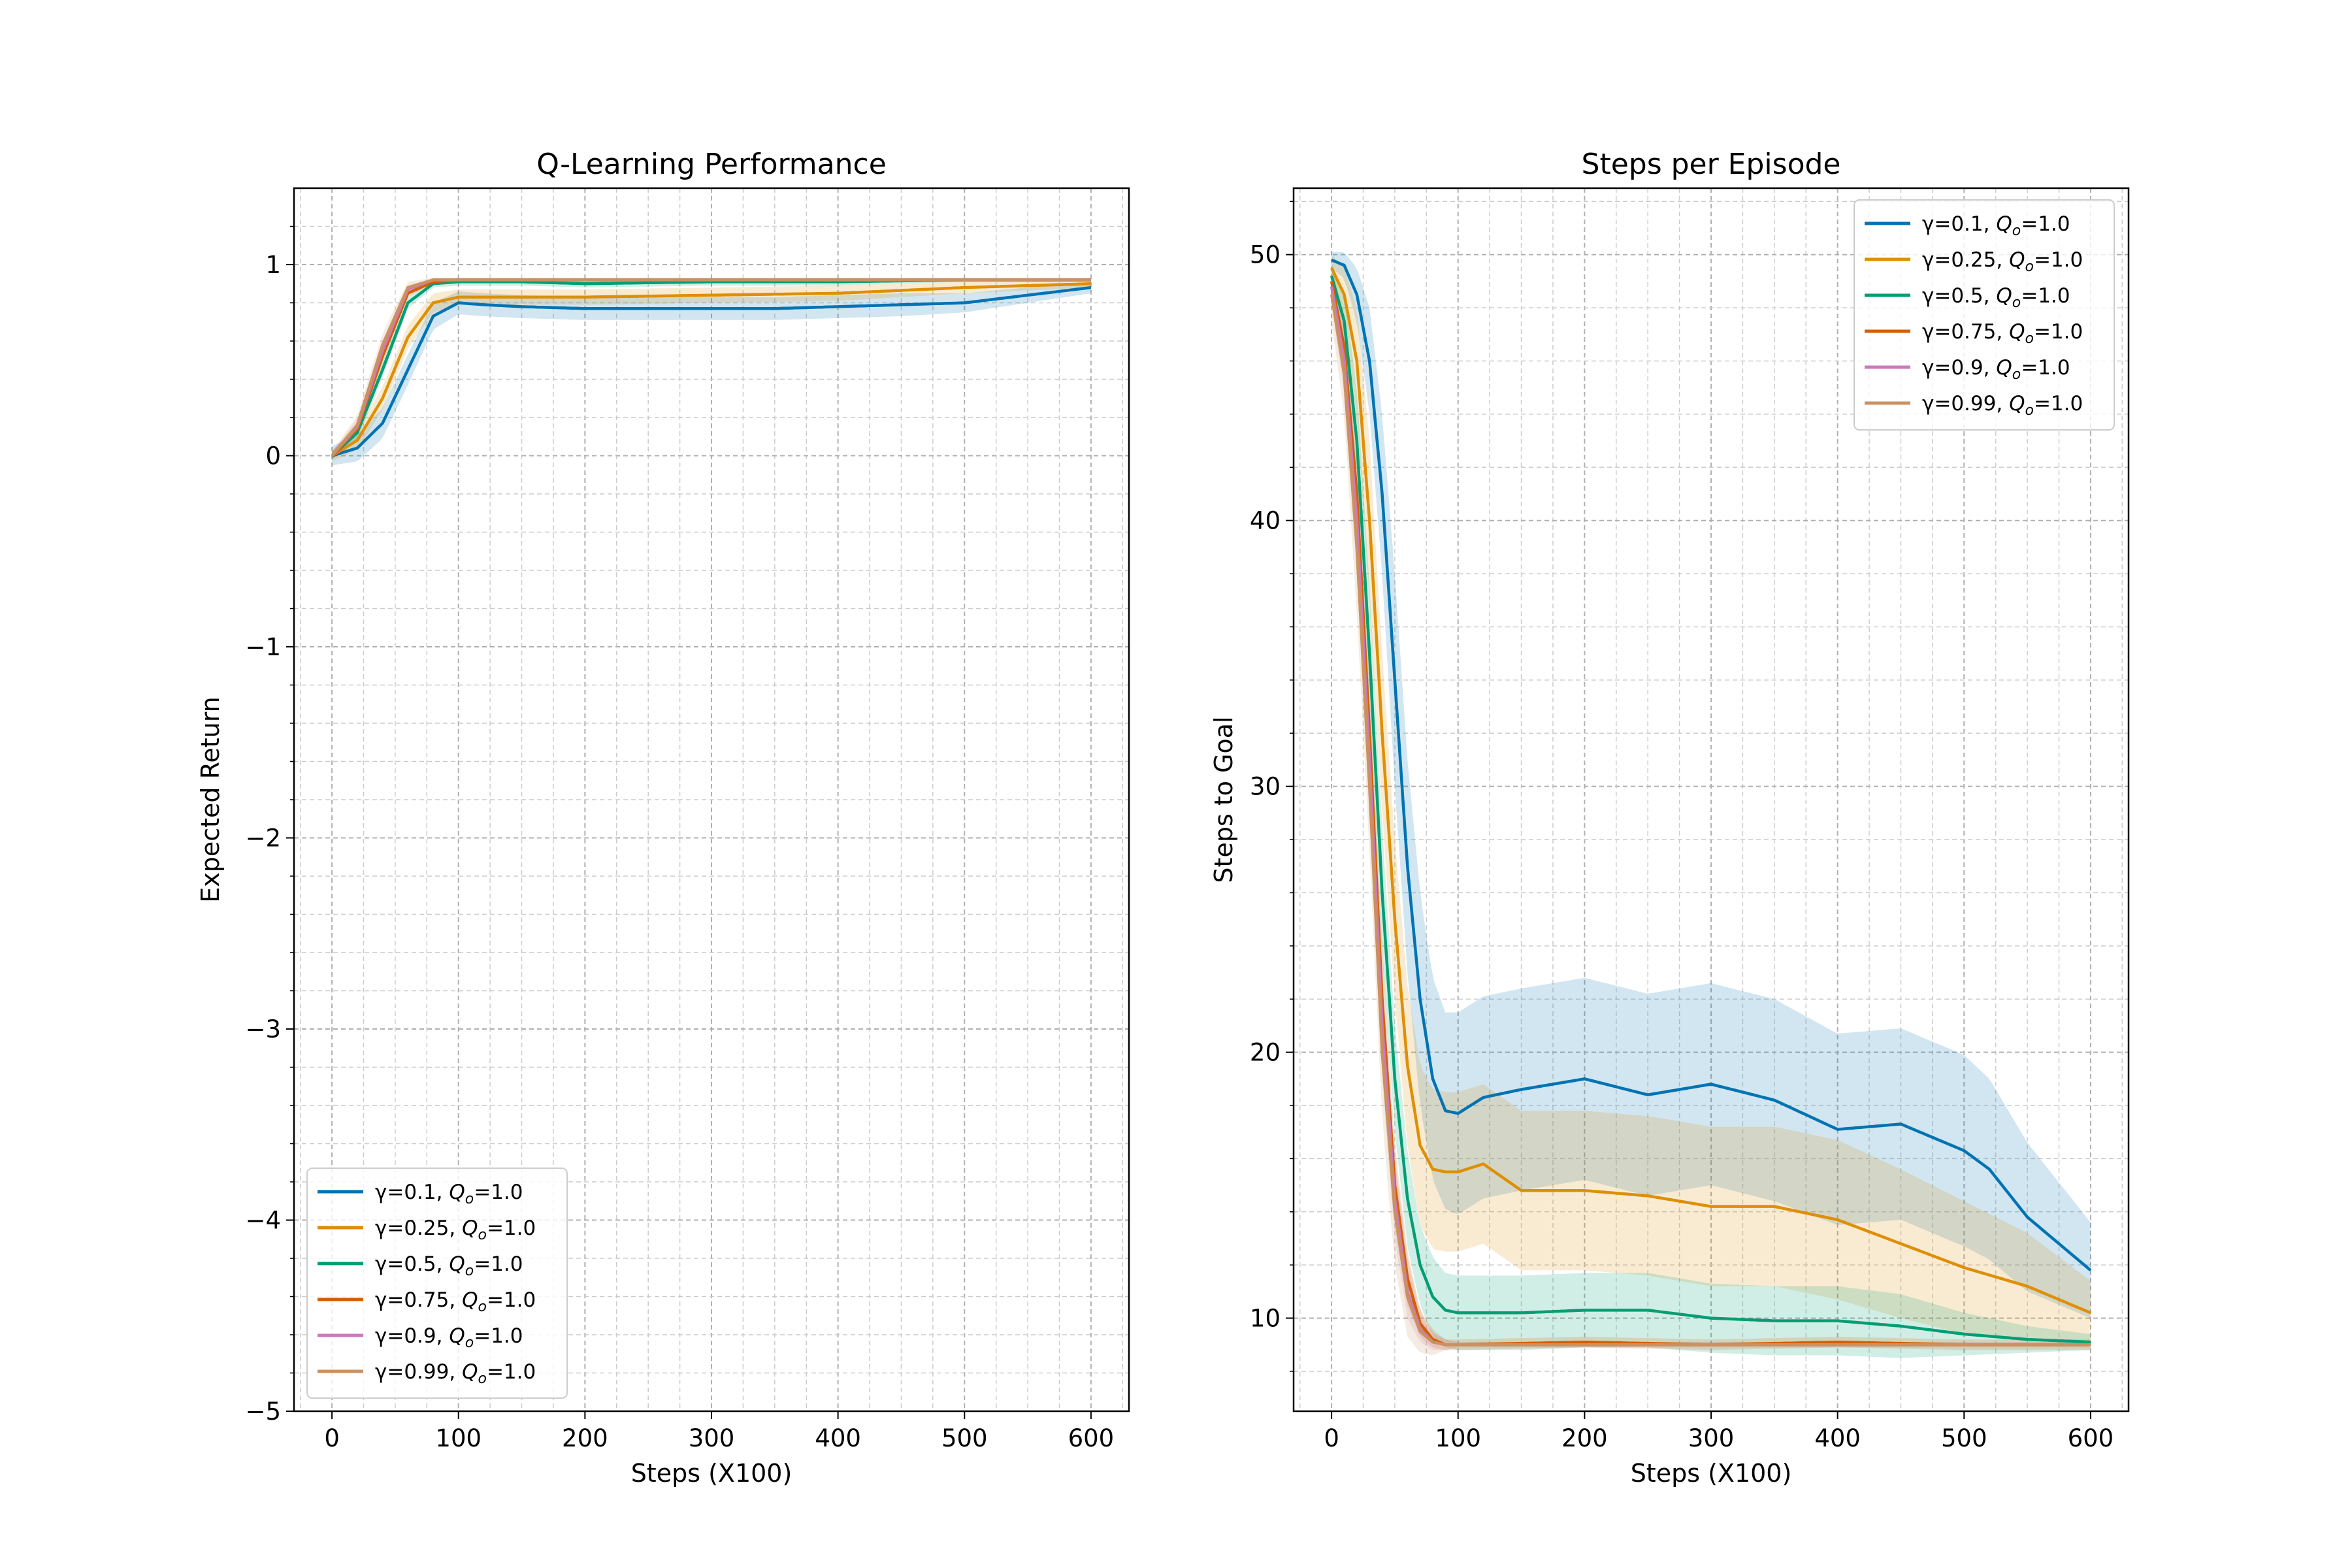  Describe the element at coordinates (1223, 799) in the screenshot. I see `y-axis-label: Steps to Goal` at that location.